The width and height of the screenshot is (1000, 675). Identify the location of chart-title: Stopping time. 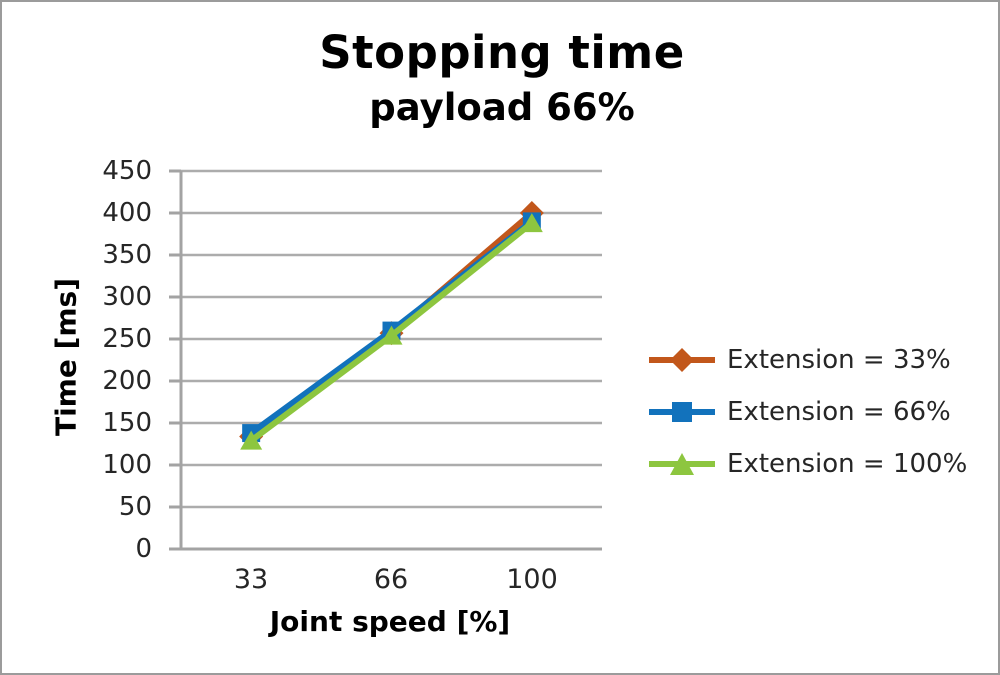
(502, 52).